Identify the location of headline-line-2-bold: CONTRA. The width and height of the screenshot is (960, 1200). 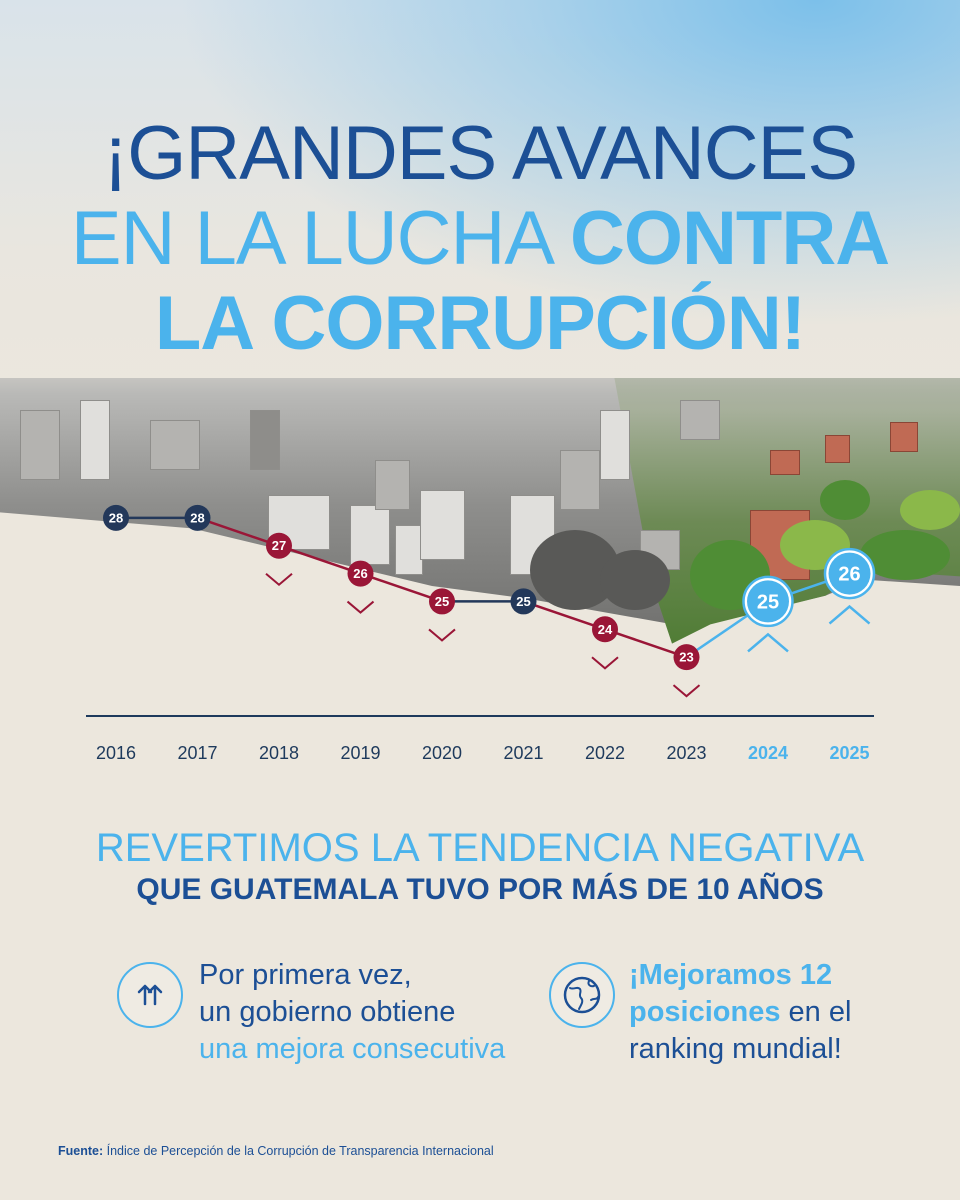
(730, 238).